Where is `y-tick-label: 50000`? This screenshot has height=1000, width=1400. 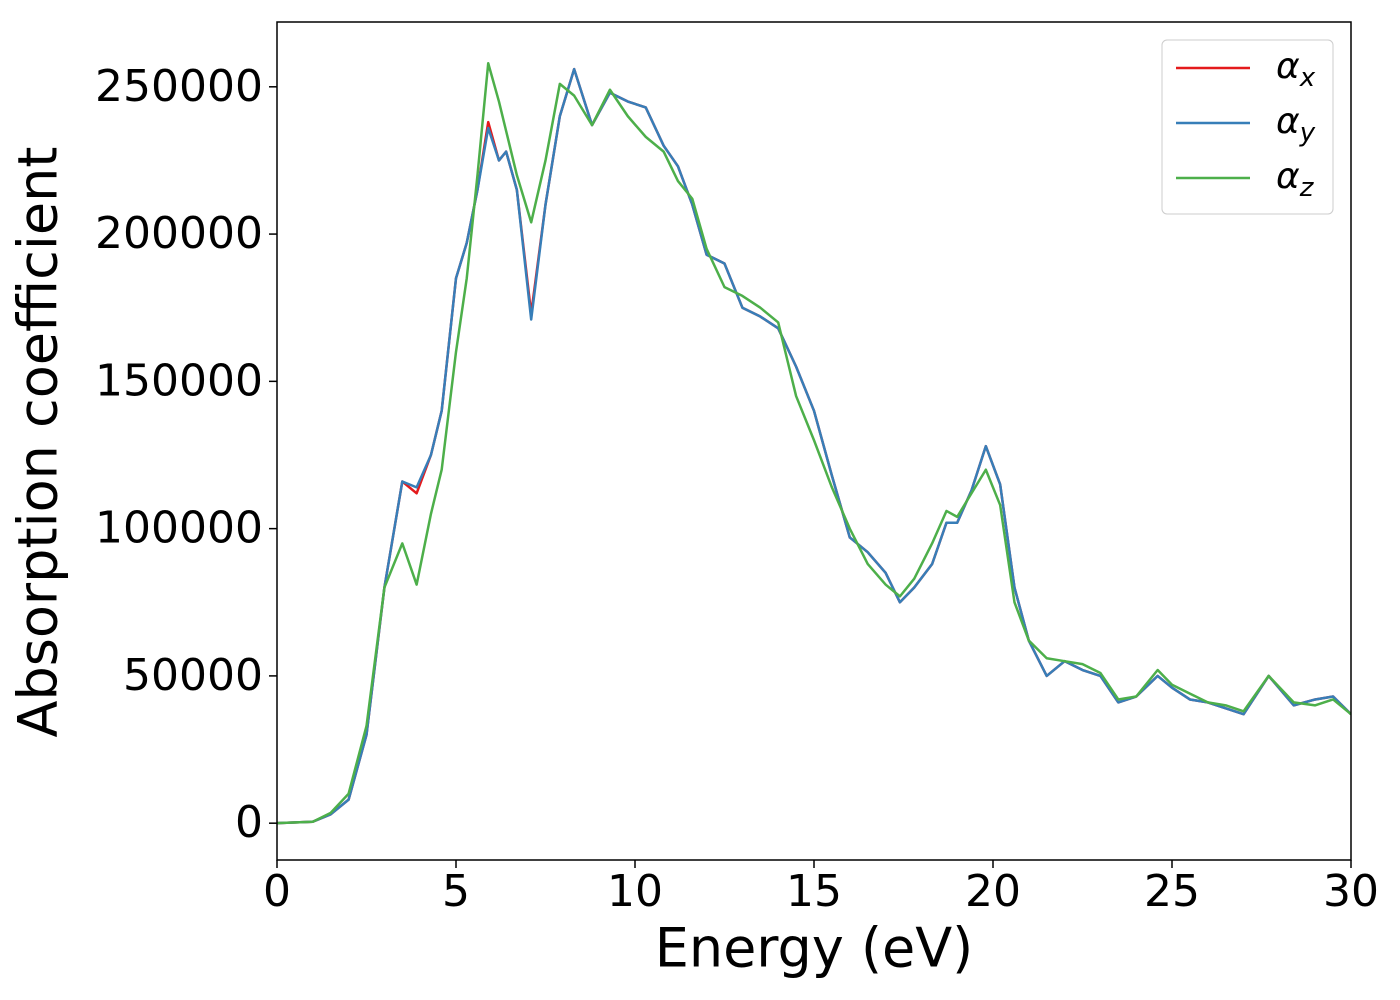
y-tick-label: 50000 is located at coordinates (193, 675).